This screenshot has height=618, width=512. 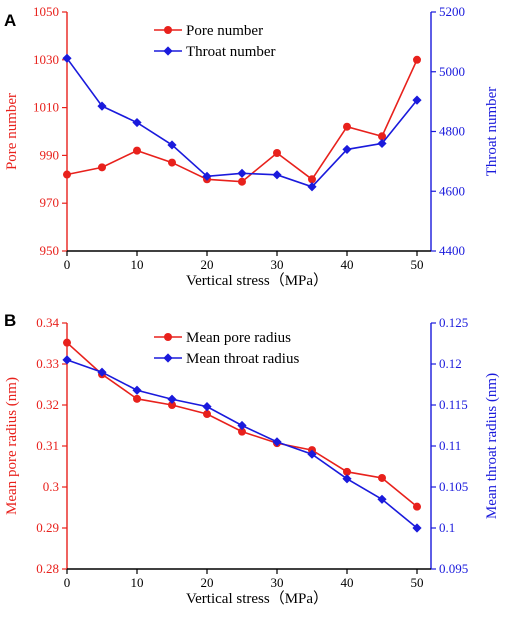 I want to click on left-tick-label: 0.31, so click(x=47, y=445).